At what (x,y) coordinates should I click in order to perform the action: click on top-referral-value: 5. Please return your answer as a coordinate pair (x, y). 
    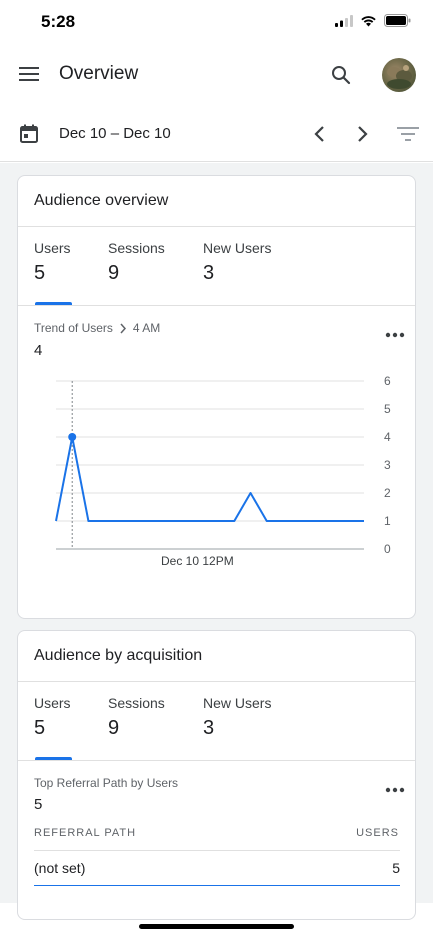
    Looking at the image, I should click on (38, 804).